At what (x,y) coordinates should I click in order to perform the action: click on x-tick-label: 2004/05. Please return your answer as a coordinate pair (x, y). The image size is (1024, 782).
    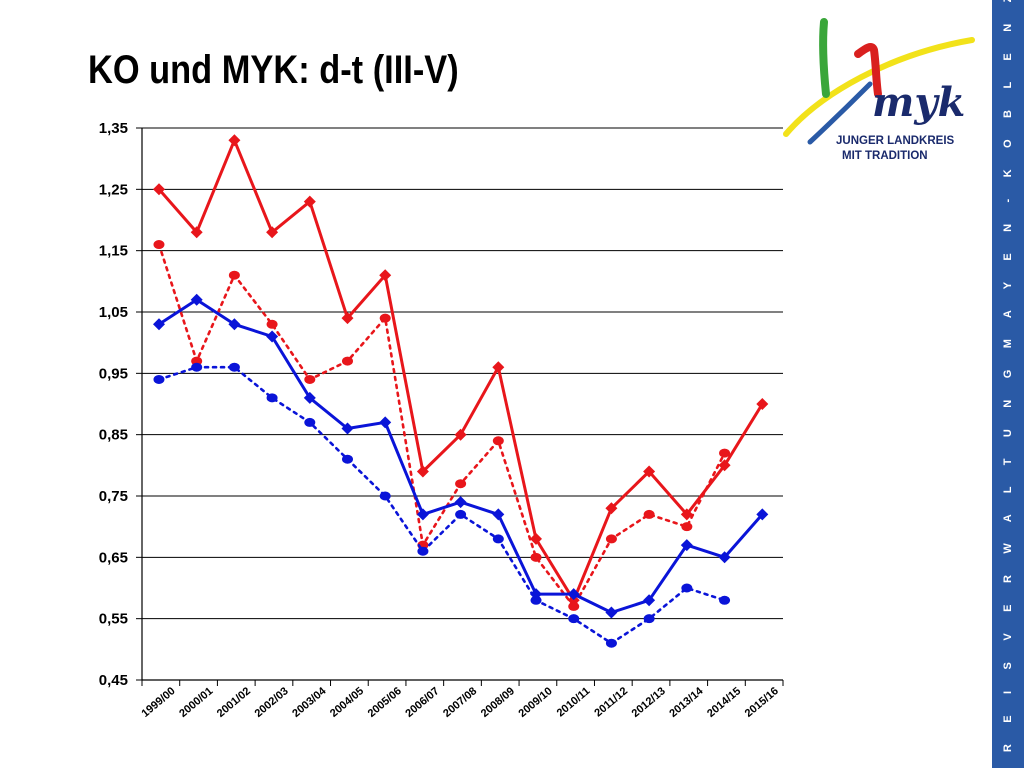
    Looking at the image, I should click on (347, 702).